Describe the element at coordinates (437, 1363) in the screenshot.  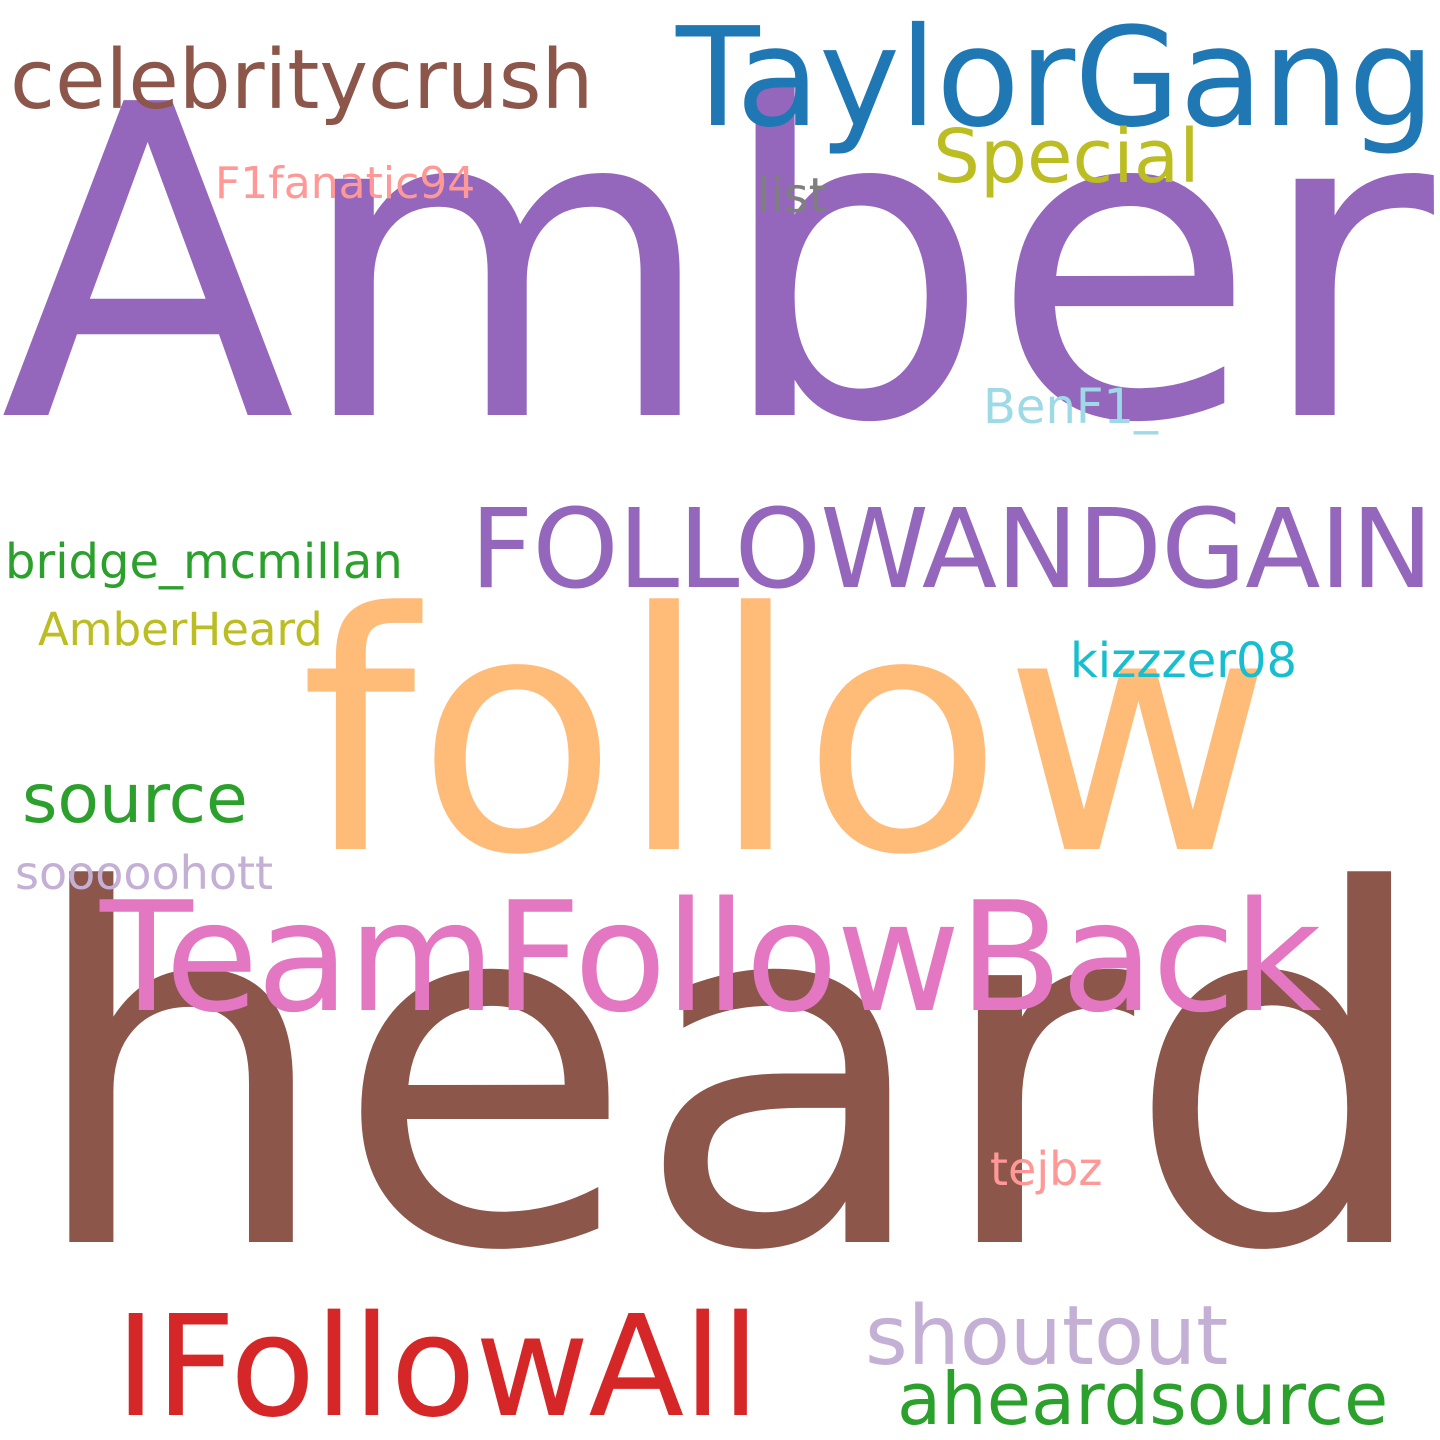
I see `word-ifollowall: IFollowAll` at that location.